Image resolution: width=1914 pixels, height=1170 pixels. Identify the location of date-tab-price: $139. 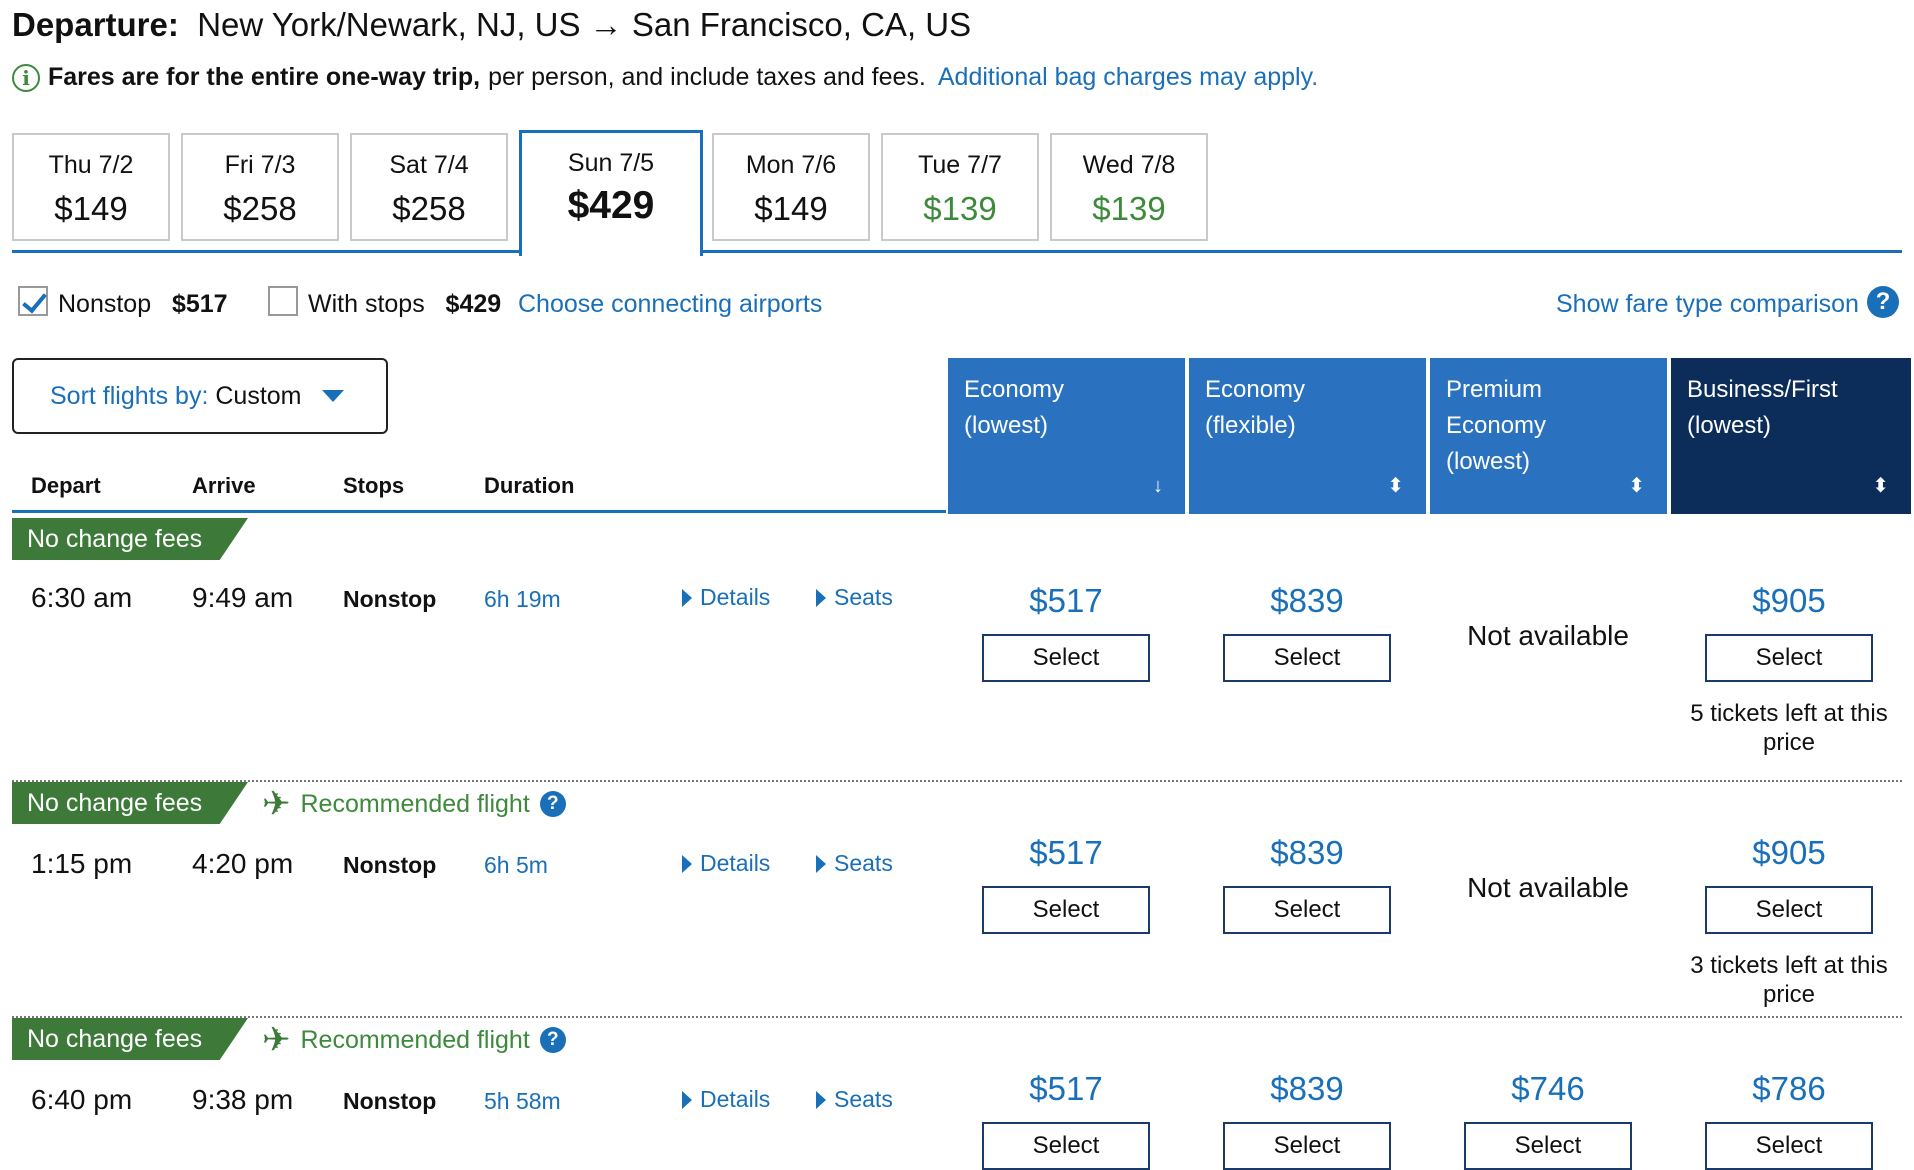
(1129, 208).